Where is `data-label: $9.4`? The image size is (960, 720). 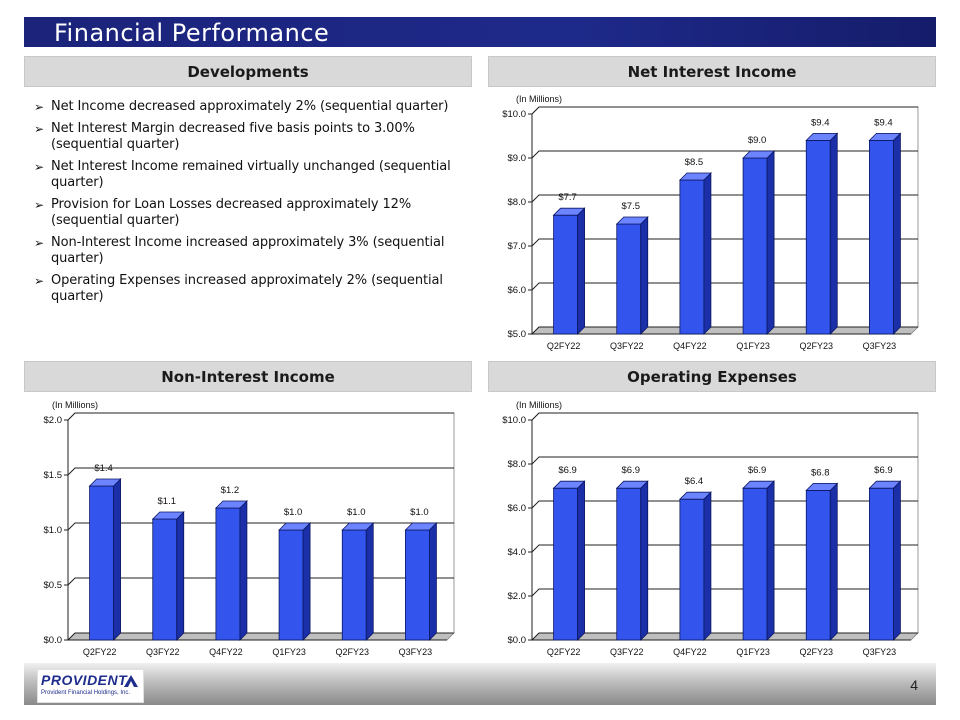 data-label: $9.4 is located at coordinates (883, 122).